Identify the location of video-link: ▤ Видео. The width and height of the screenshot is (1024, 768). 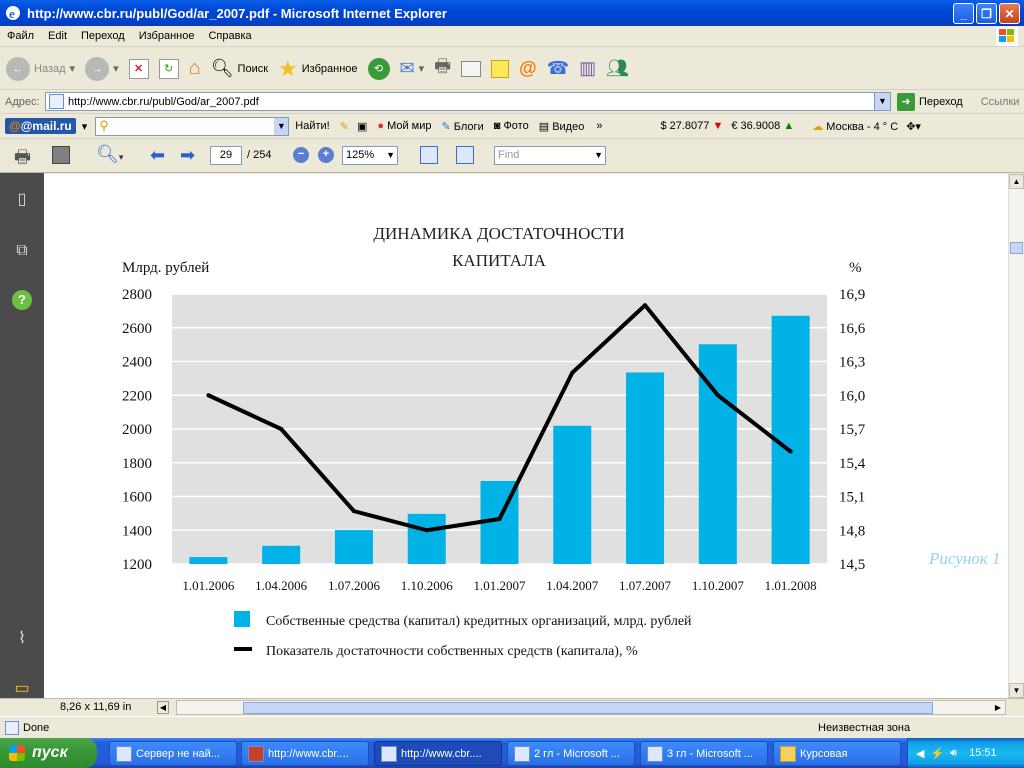
(561, 126).